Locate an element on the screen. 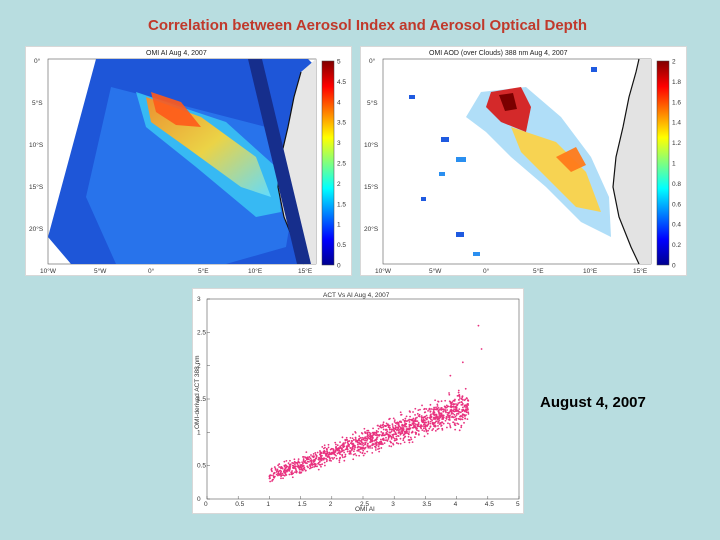 This screenshot has width=720, height=540. colorbar-tick-label: 1.4 is located at coordinates (676, 123).